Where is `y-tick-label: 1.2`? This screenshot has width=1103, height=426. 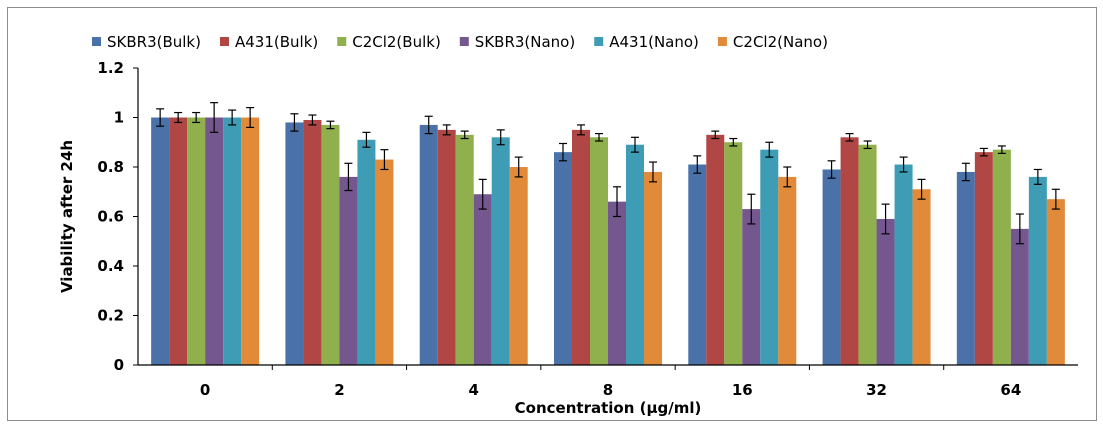 y-tick-label: 1.2 is located at coordinates (110, 68).